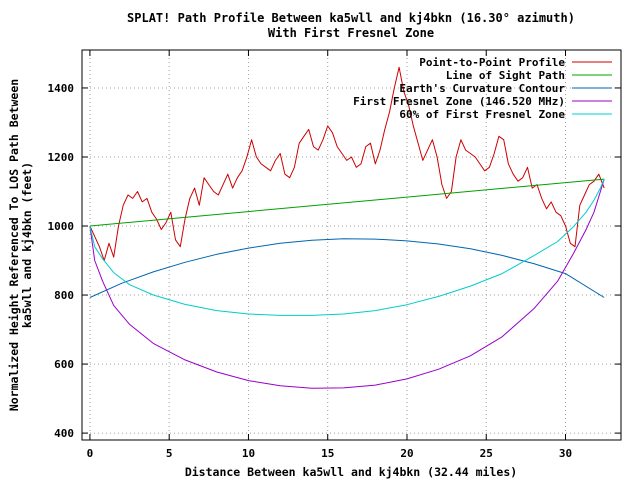 Image resolution: width=640 pixels, height=480 pixels. I want to click on x-tick-label: 5, so click(169, 453).